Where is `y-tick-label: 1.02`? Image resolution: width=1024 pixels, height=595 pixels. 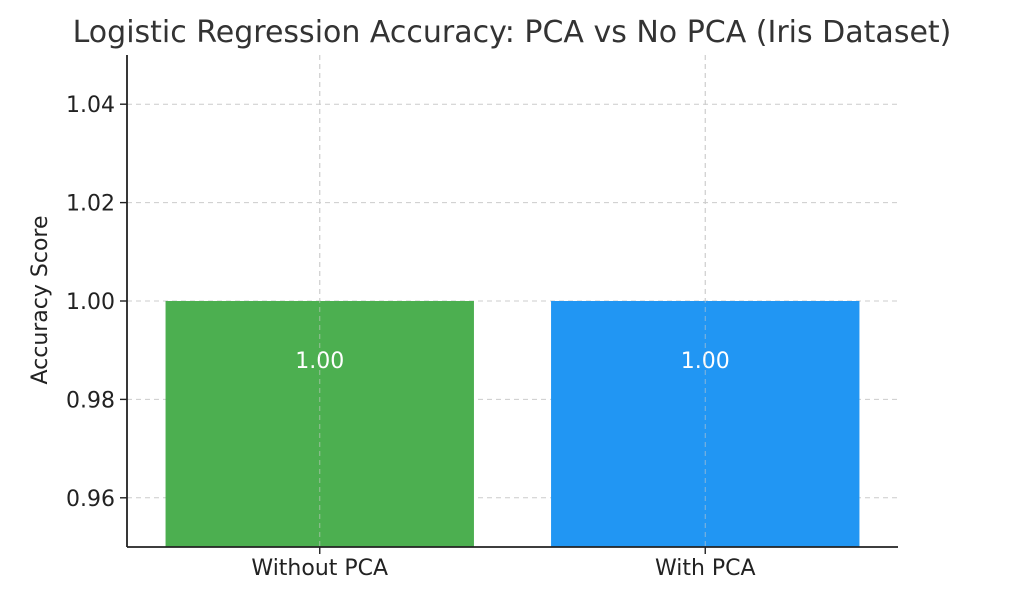
y-tick-label: 1.02 is located at coordinates (90, 204).